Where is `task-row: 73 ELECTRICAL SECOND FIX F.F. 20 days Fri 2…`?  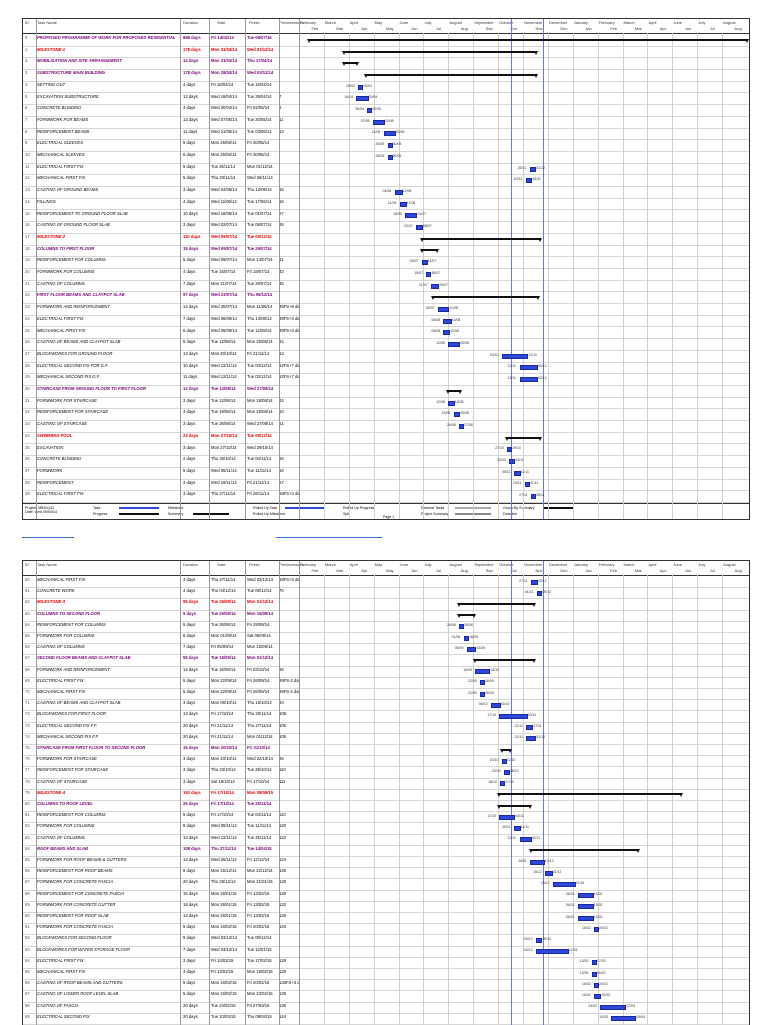
task-row: 73 ELECTRICAL SECOND FIX F.F. 20 days Fri 2… is located at coordinates (386, 728).